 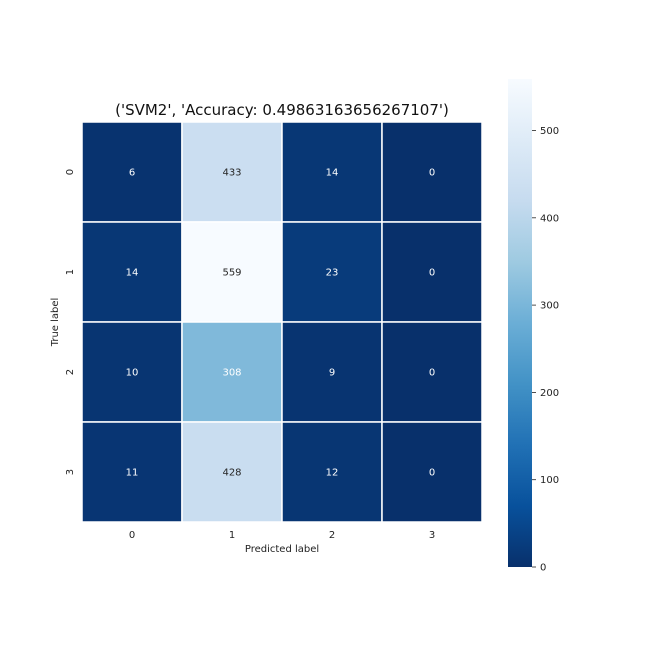 What do you see at coordinates (332, 373) in the screenshot?
I see `cell-value-label: 9` at bounding box center [332, 373].